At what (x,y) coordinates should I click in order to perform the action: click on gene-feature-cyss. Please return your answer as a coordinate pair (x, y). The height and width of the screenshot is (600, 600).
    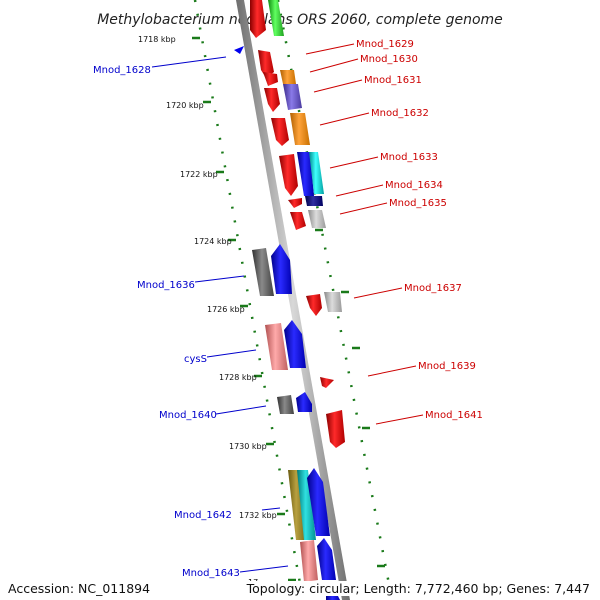
    Looking at the image, I should click on (295, 344).